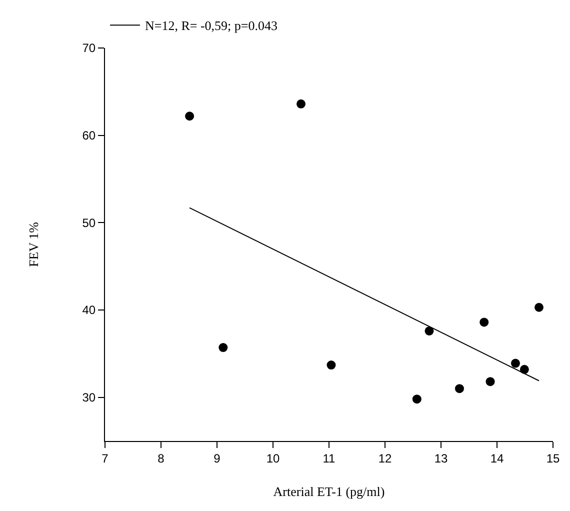  Describe the element at coordinates (34, 244) in the screenshot. I see `y-axis-title: FEV 1%` at that location.